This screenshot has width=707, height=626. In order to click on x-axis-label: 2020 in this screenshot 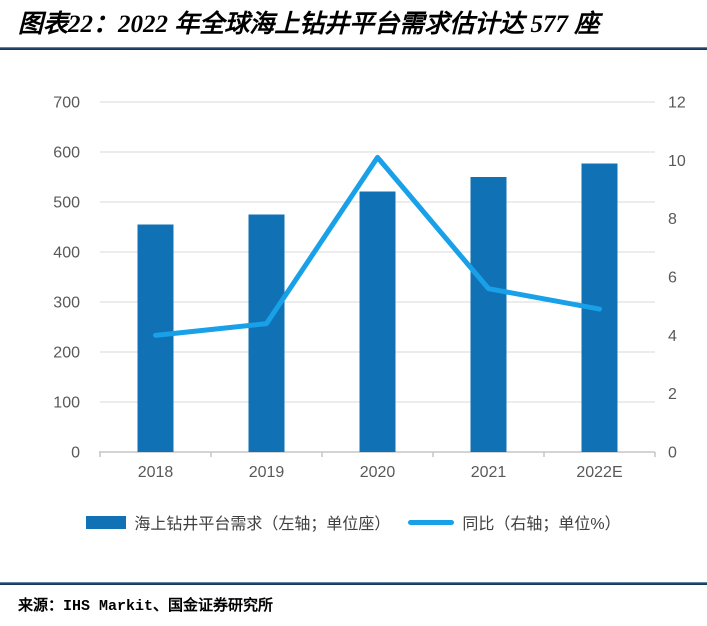, I will do `click(378, 472)`.